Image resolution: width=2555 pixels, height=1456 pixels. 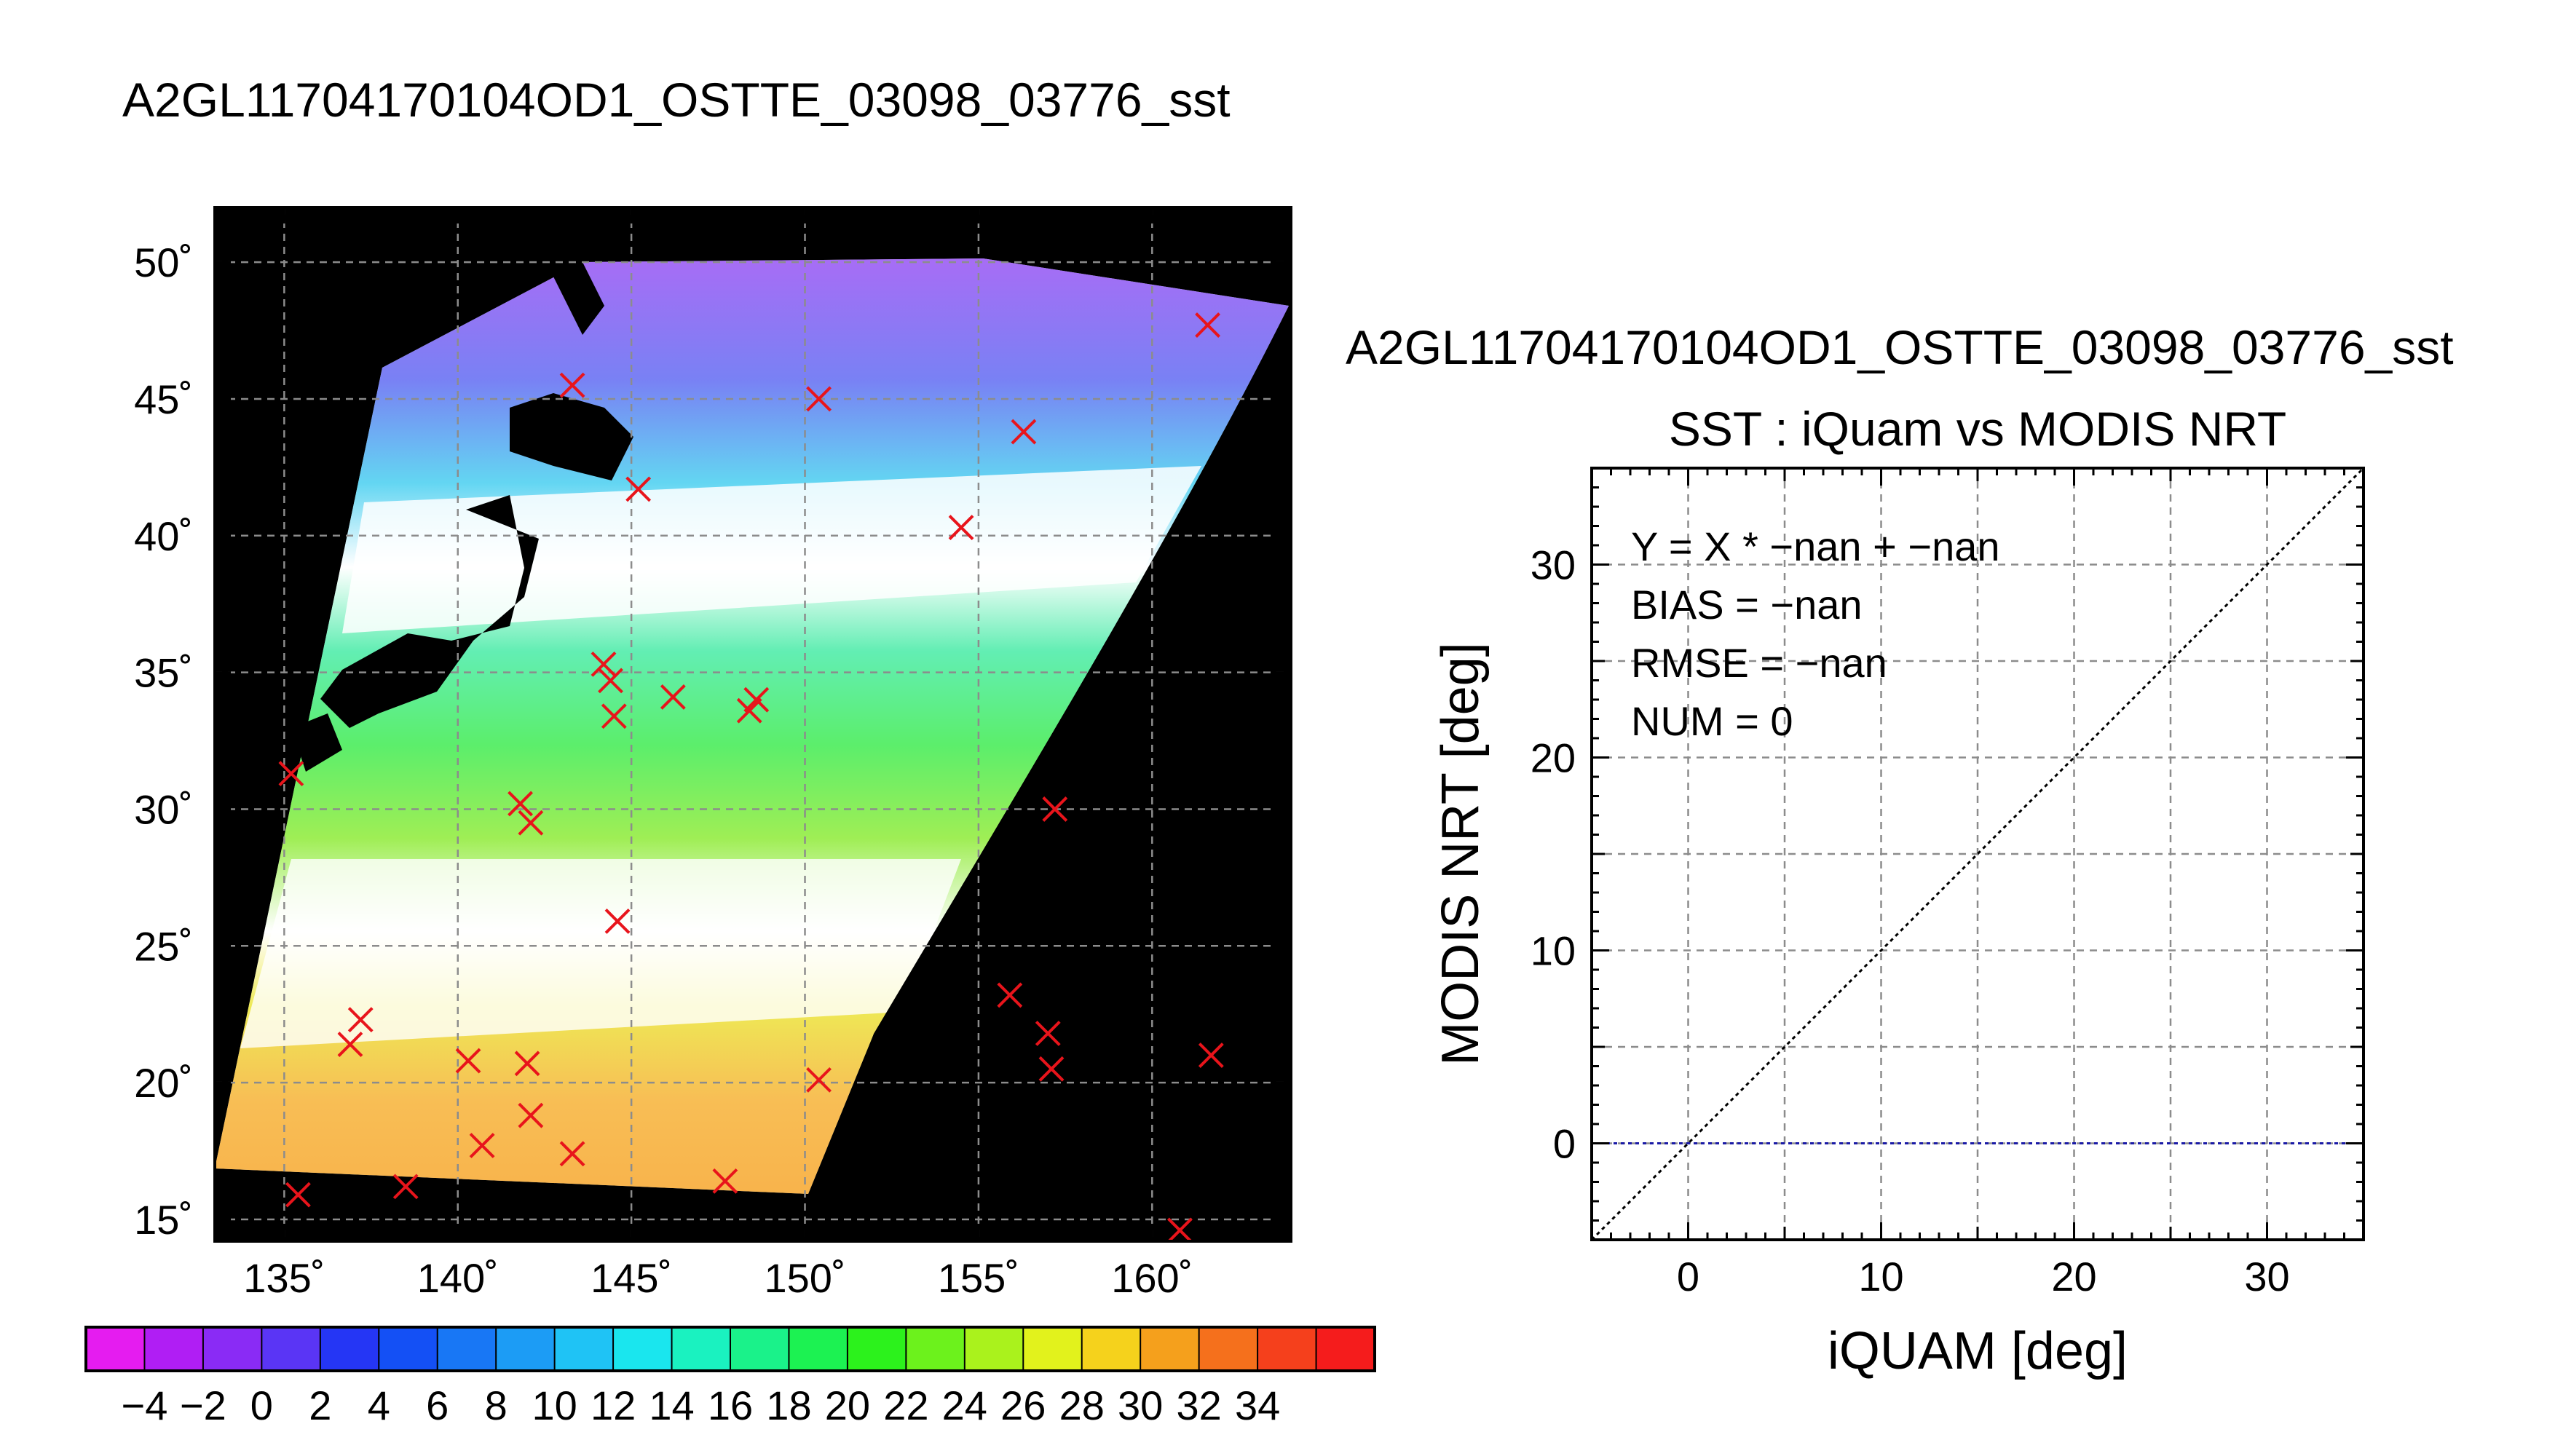 I want to click on colorbar-label: 22, so click(x=905, y=1405).